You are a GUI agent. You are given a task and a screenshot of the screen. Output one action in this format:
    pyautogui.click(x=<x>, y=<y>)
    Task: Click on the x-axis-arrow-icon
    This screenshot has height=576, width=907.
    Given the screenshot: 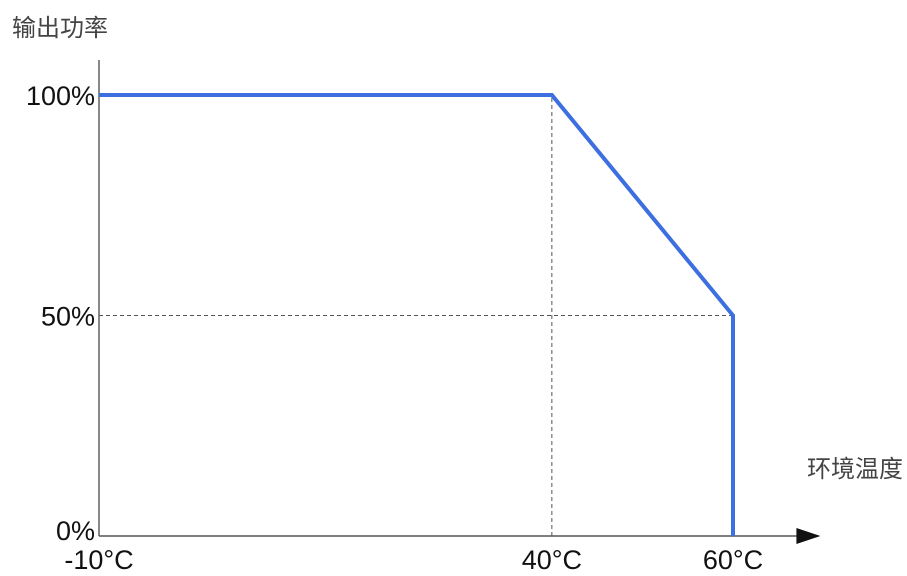 What is the action you would take?
    pyautogui.click(x=808, y=536)
    